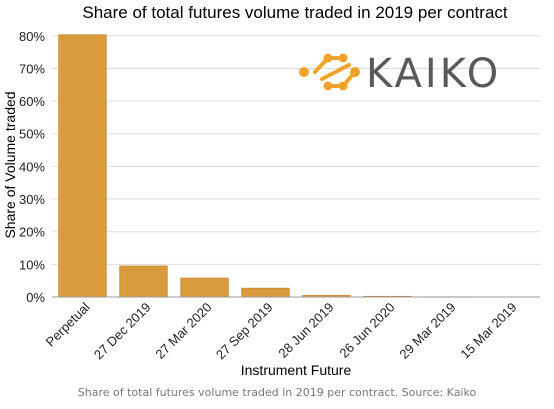  What do you see at coordinates (488, 331) in the screenshot?
I see `x-tick-label: 15 Mar 2019` at bounding box center [488, 331].